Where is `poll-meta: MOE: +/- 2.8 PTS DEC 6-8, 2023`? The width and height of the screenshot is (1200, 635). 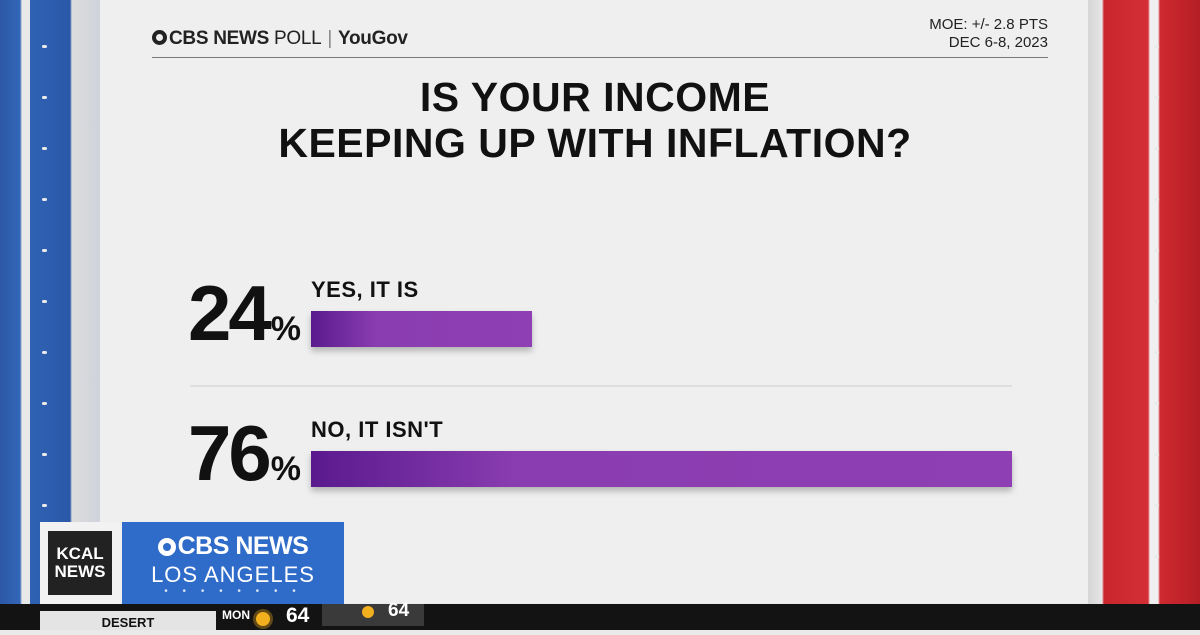 poll-meta: MOE: +/- 2.8 PTS DEC 6-8, 2023 is located at coordinates (988, 34).